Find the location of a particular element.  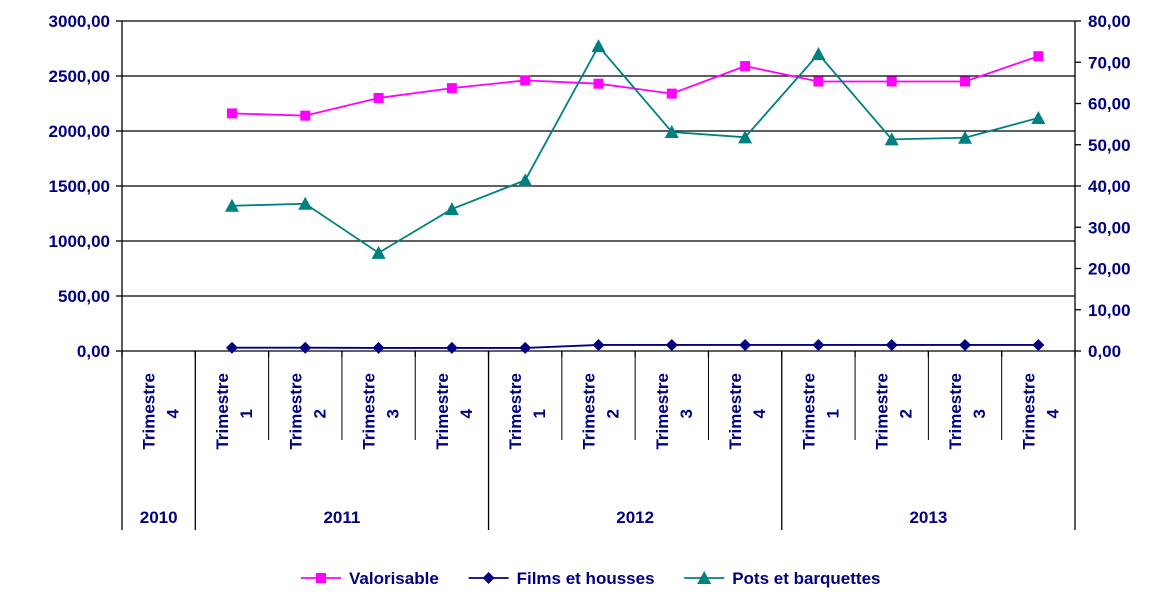

legend-label-valorisable: Valorisable is located at coordinates (394, 578).